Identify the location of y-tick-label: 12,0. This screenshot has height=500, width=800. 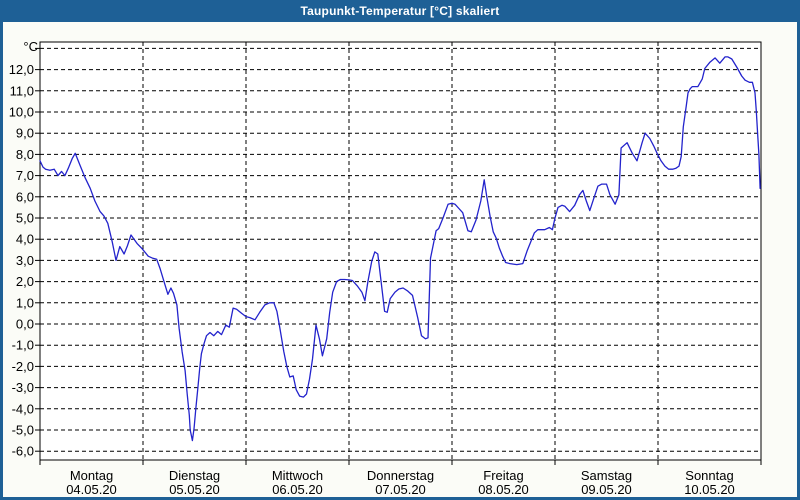
(21, 69).